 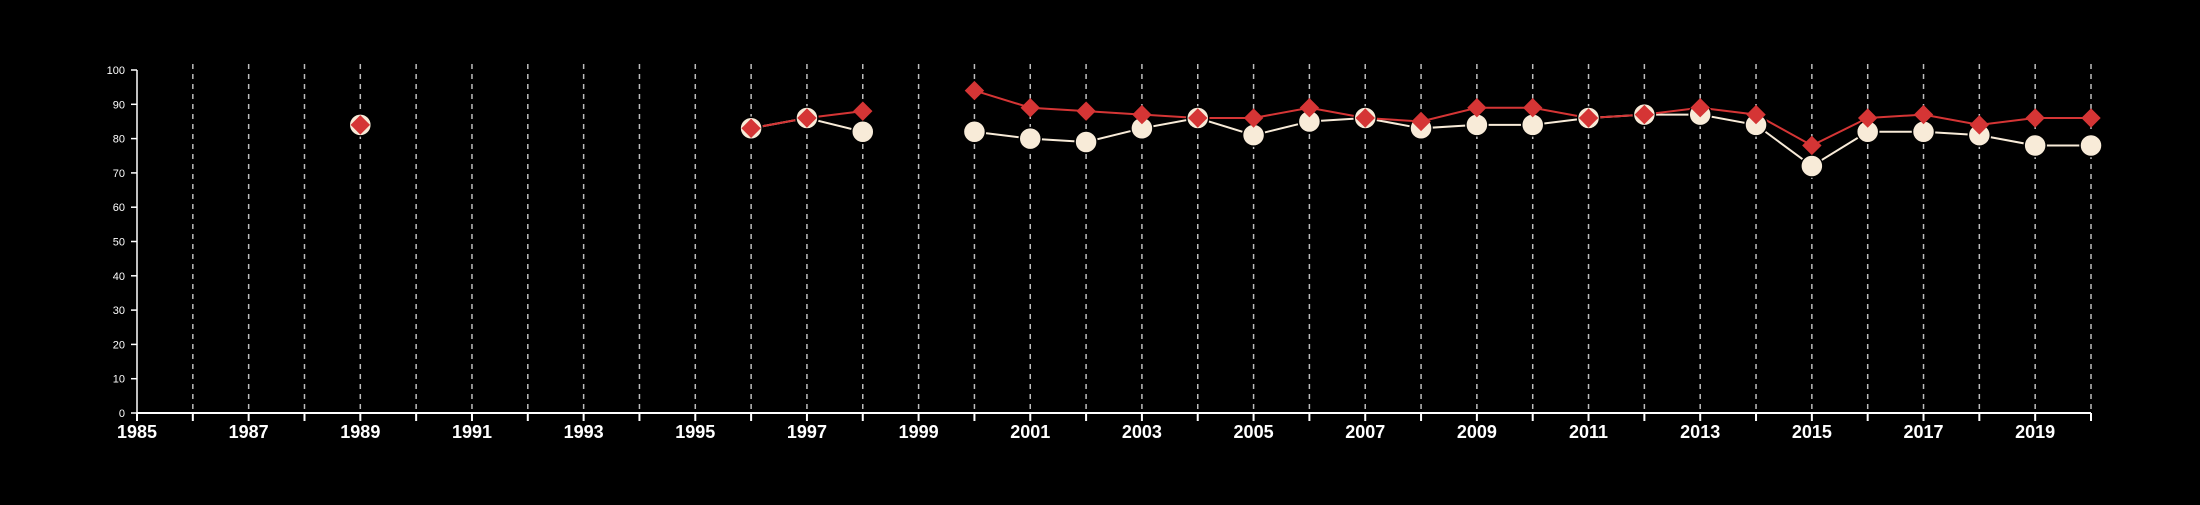 I want to click on x-tick-label: 1991, so click(x=472, y=432).